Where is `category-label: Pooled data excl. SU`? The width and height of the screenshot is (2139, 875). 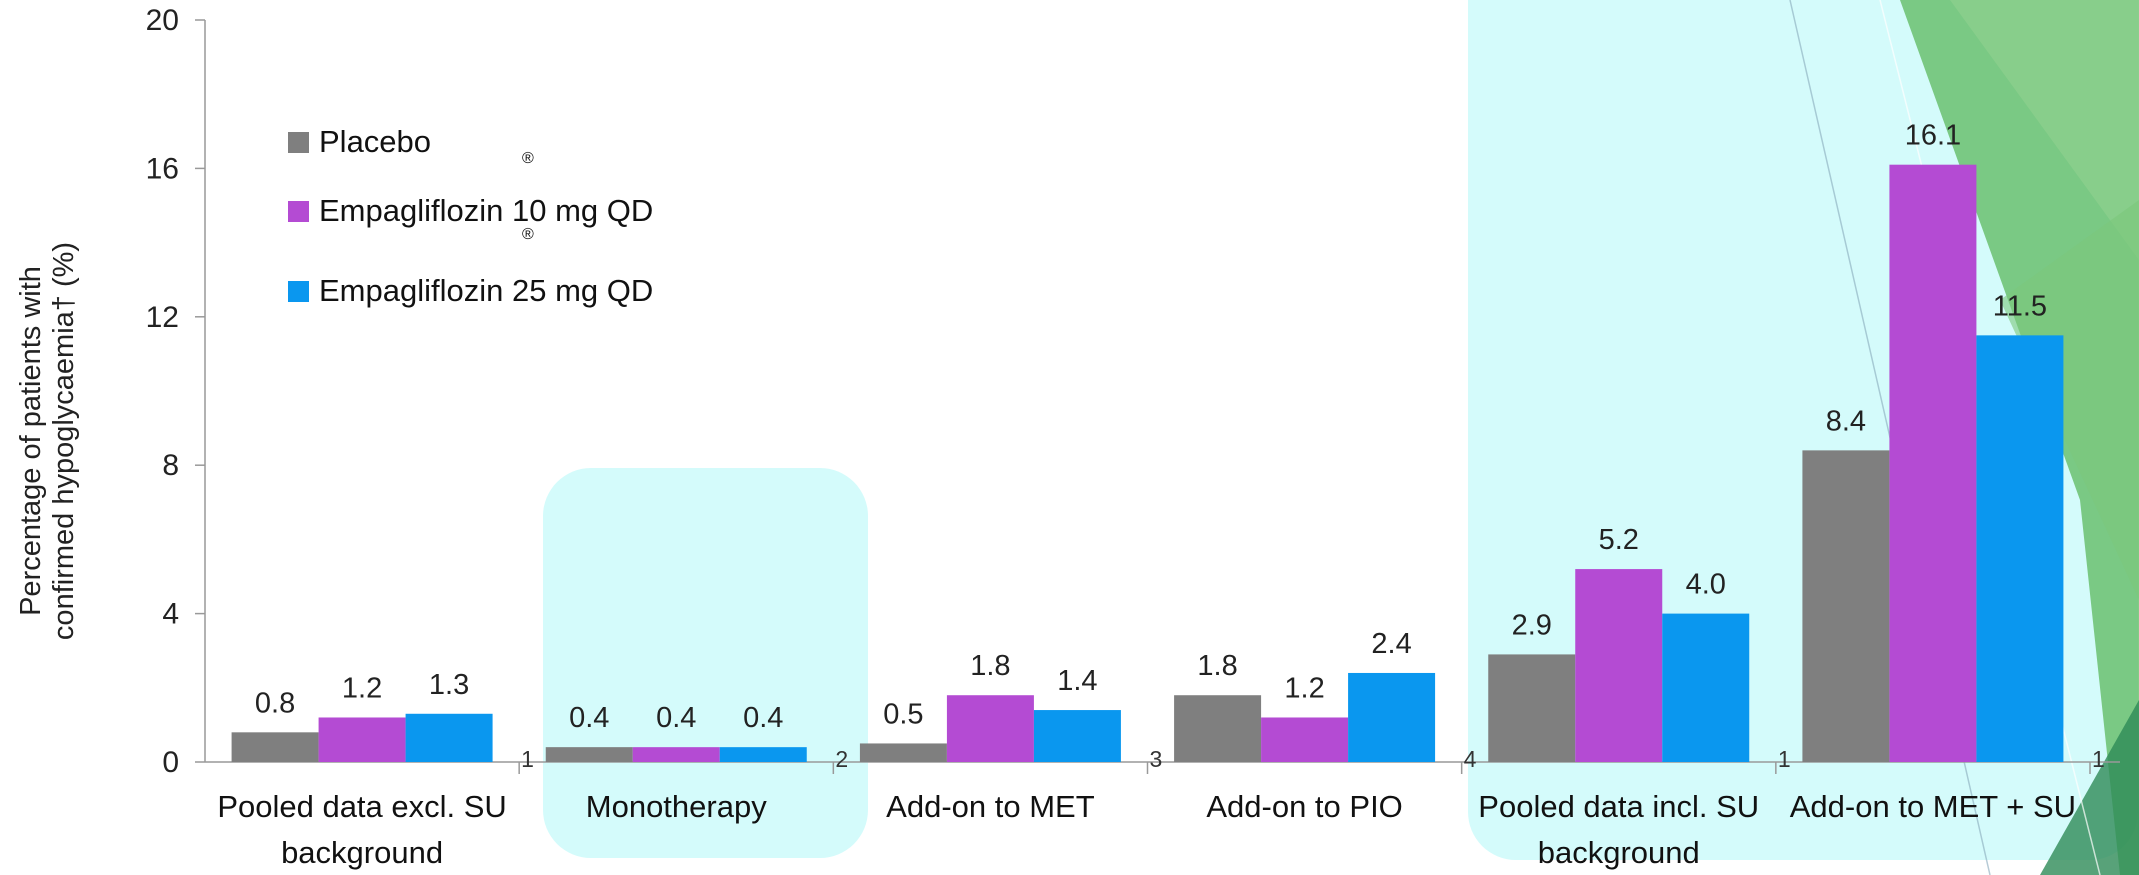
category-label: Pooled data excl. SU is located at coordinates (362, 806).